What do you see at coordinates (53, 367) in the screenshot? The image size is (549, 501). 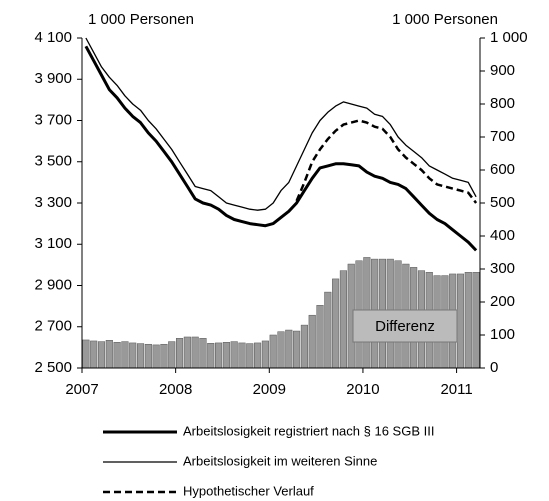 I see `y-tick-label: 2 500` at bounding box center [53, 367].